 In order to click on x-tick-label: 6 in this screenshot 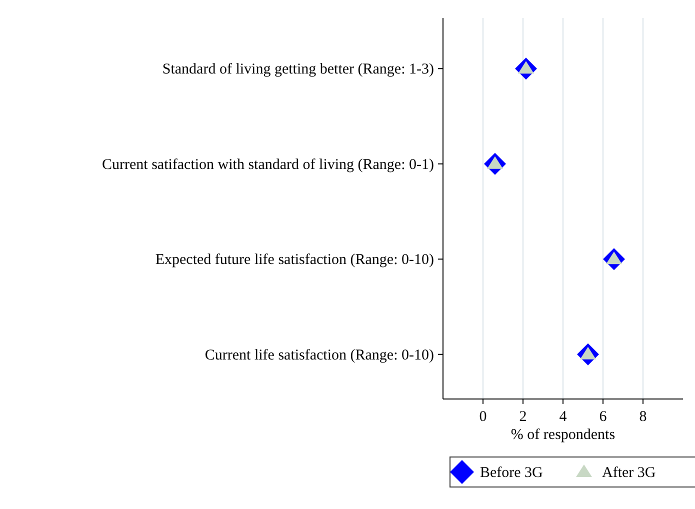, I will do `click(603, 417)`.